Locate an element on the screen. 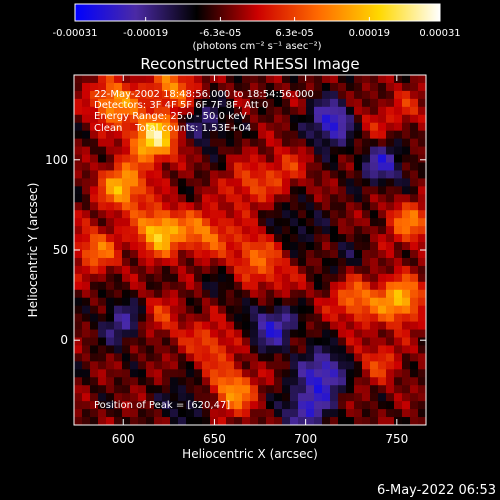 This screenshot has height=500, width=500. colorbar-tick-label: 0.00019 is located at coordinates (369, 33).